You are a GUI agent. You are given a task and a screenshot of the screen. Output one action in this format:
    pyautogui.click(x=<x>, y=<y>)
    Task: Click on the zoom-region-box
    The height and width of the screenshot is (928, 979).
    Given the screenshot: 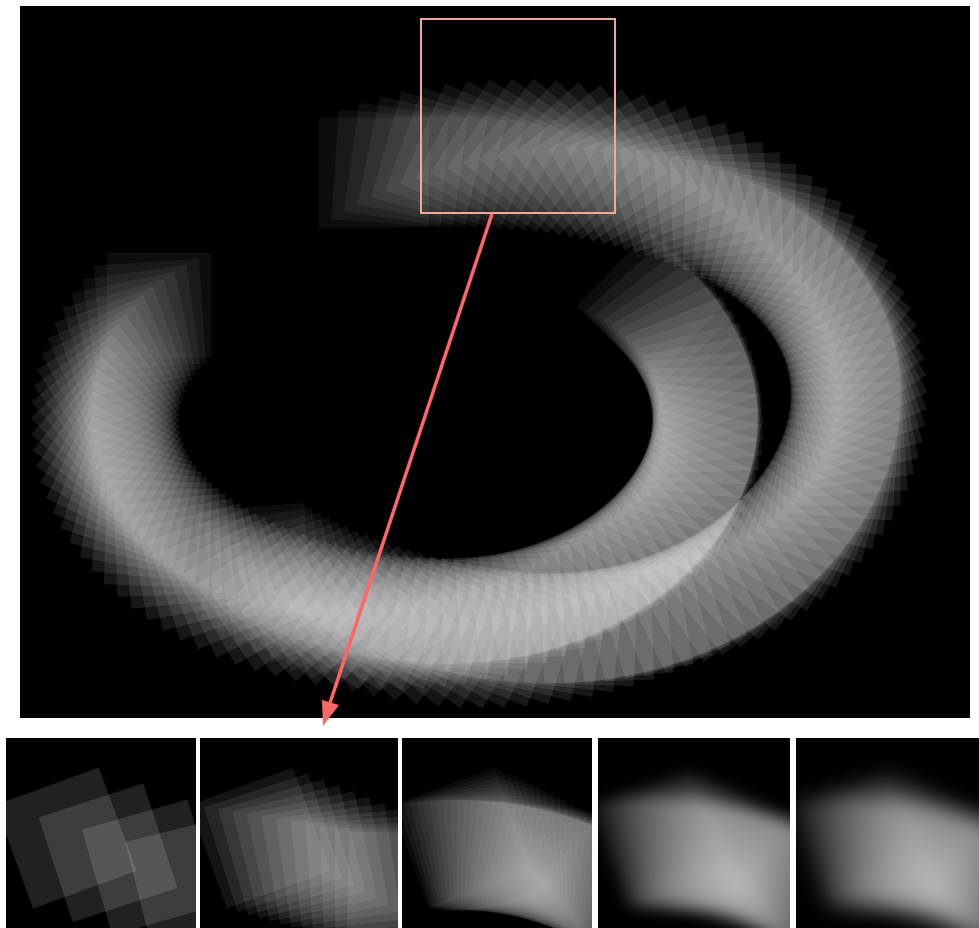 What is the action you would take?
    pyautogui.click(x=518, y=116)
    